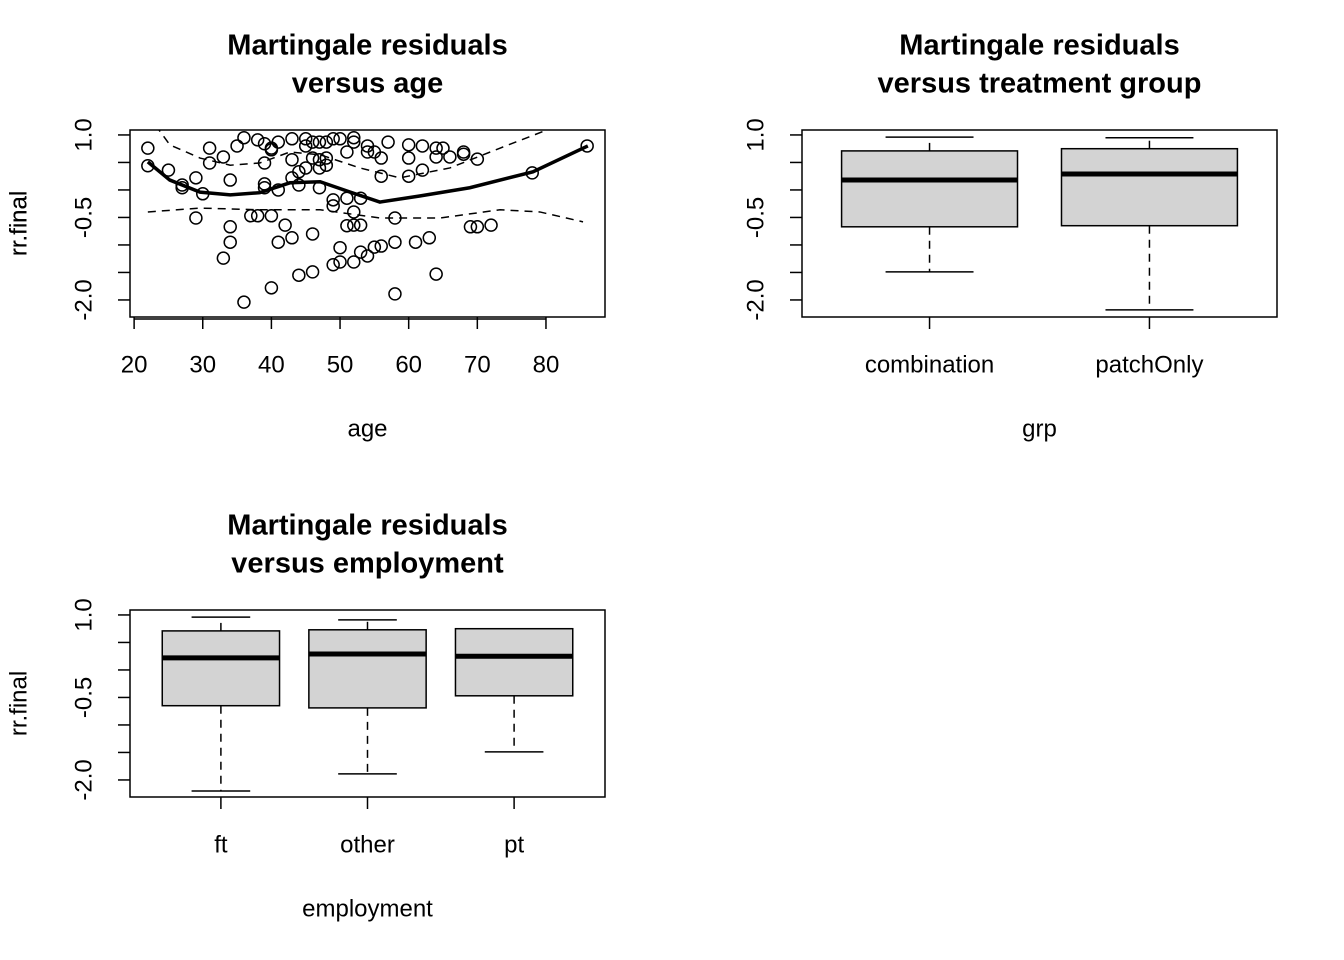  I want to click on x-tick-label: pt, so click(514, 844).